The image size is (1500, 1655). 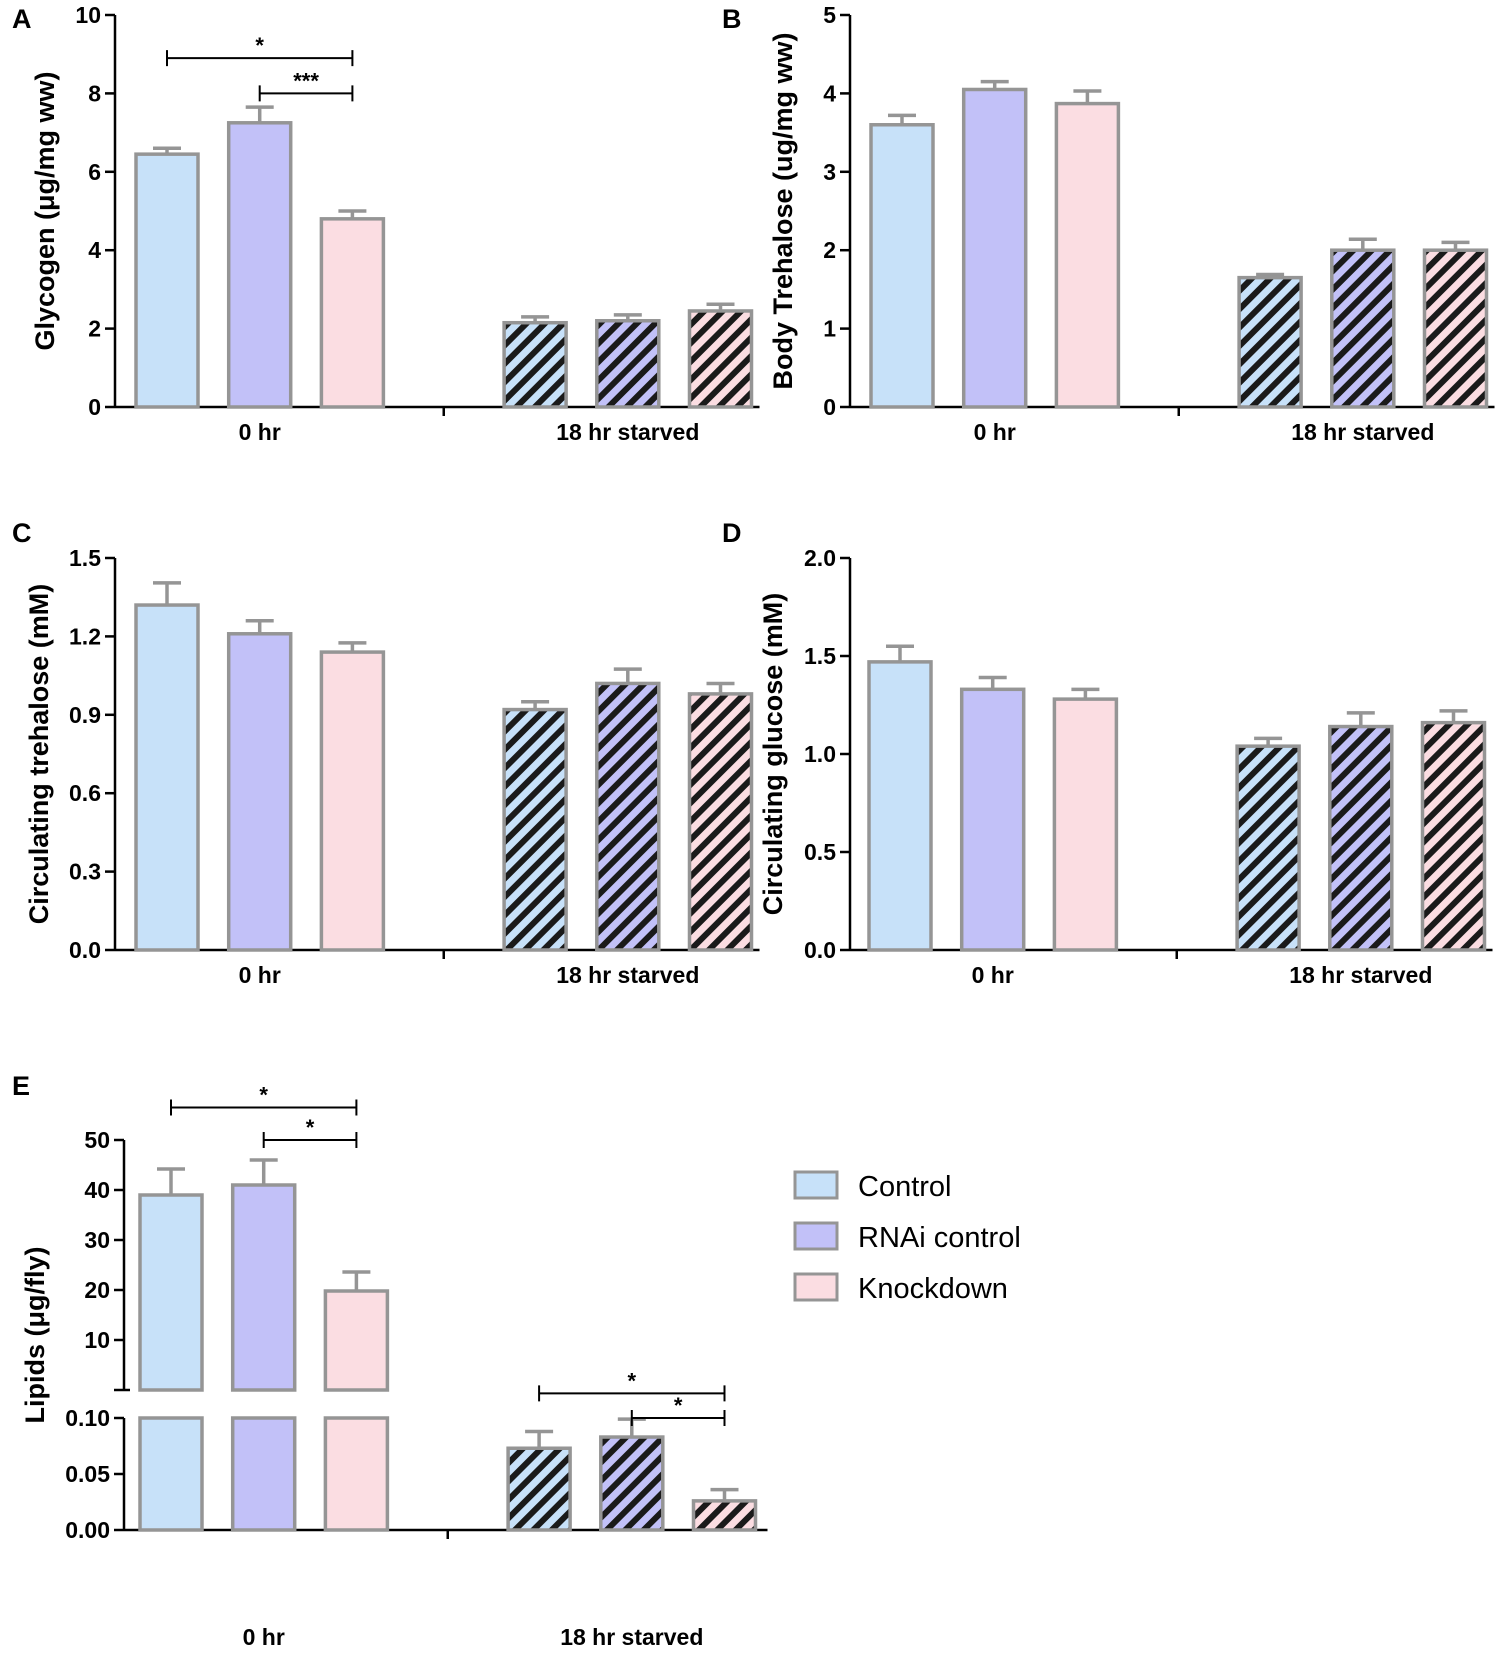 I want to click on y-tick-label-b: 5, so click(x=829, y=15).